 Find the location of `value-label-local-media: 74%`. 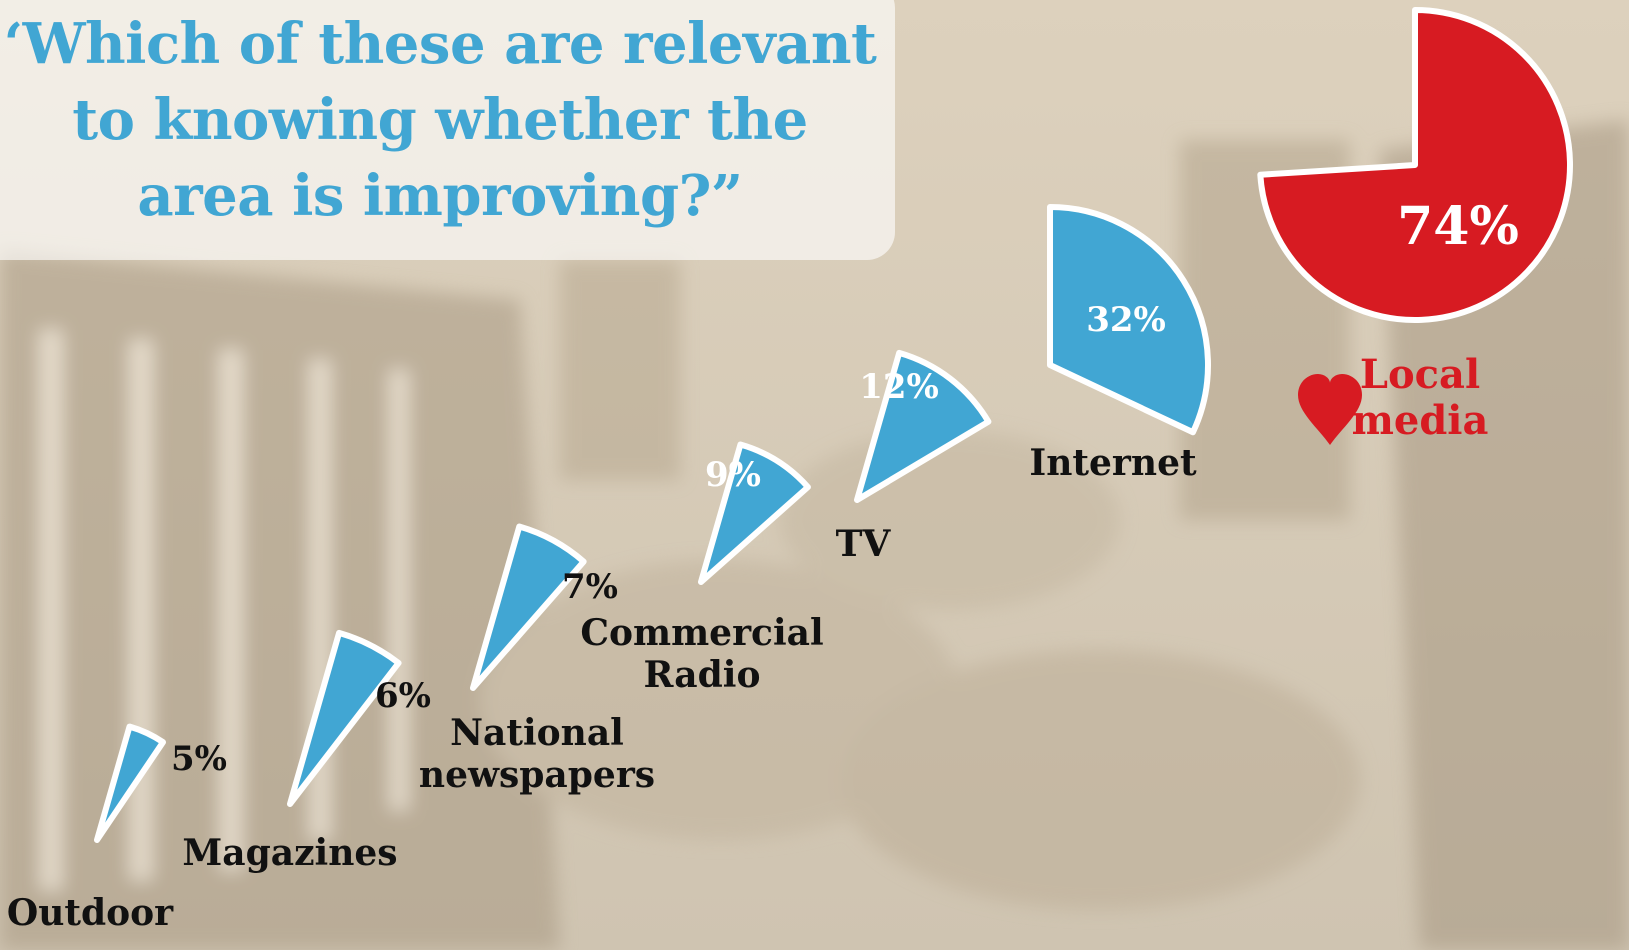

value-label-local-media: 74% is located at coordinates (1458, 226).